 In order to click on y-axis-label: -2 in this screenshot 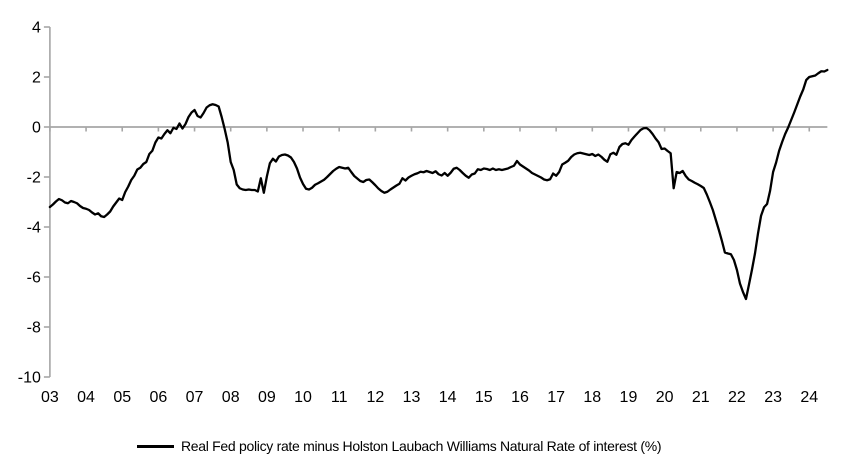, I will do `click(34, 178)`.